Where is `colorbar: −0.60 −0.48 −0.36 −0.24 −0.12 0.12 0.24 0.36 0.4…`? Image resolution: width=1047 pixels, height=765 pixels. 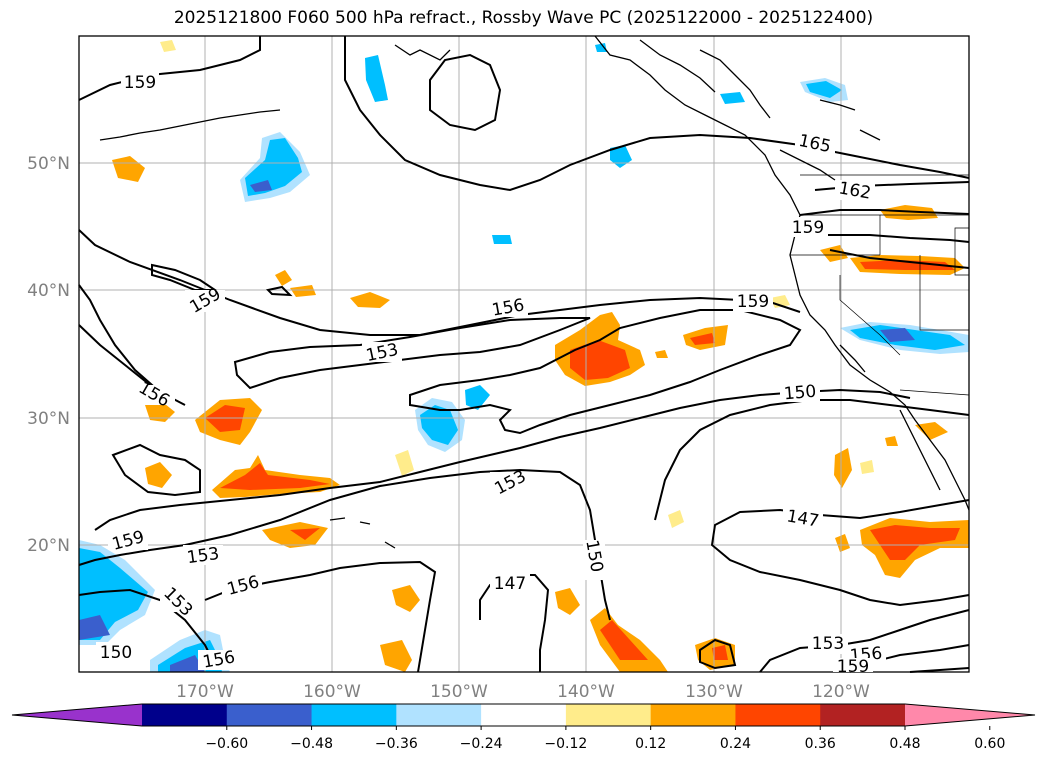 colorbar: −0.60 −0.48 −0.36 −0.24 −0.12 0.12 0.24 0.36 0.4… is located at coordinates (523, 727).